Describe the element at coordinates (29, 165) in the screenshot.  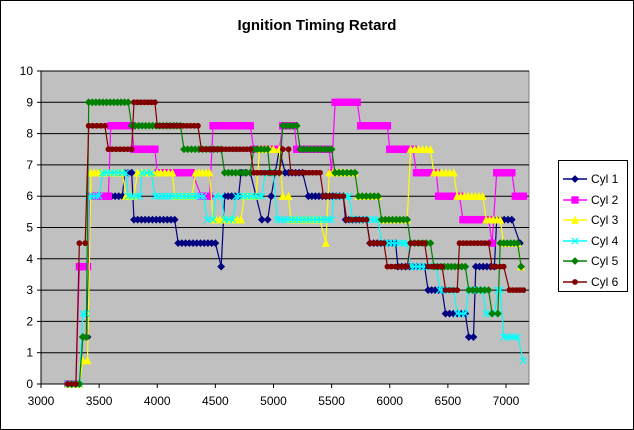
I see `y-tick-label: 7` at that location.